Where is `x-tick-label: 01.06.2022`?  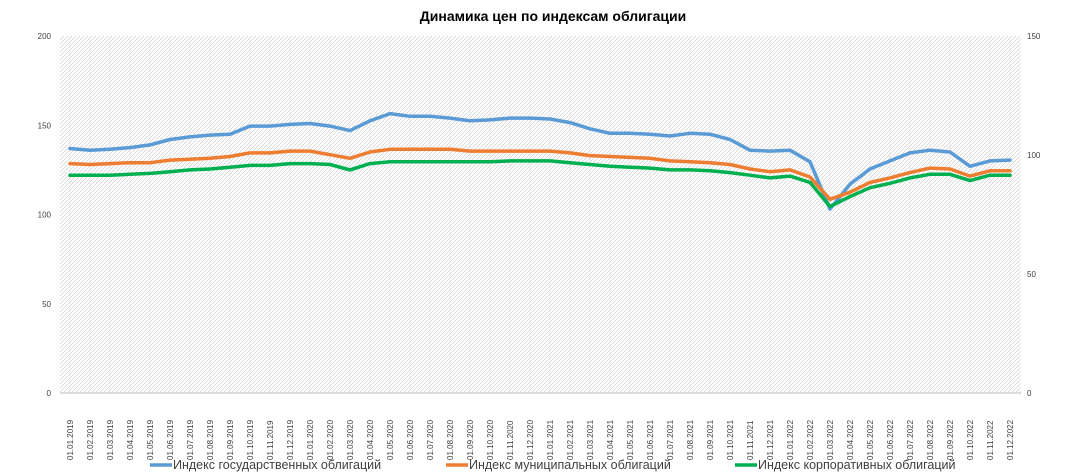
x-tick-label: 01.06.2022 is located at coordinates (890, 439).